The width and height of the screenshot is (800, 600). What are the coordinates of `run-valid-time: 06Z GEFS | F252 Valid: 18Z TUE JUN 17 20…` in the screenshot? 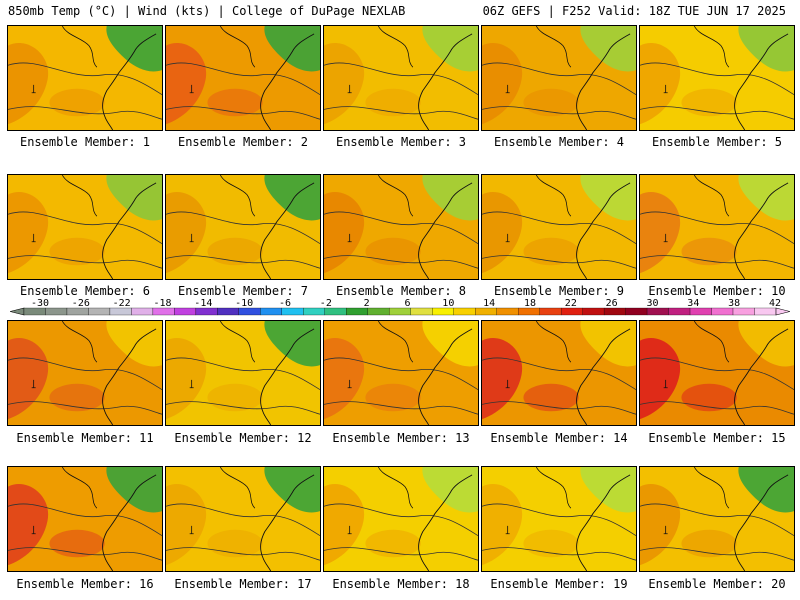 It's located at (634, 11).